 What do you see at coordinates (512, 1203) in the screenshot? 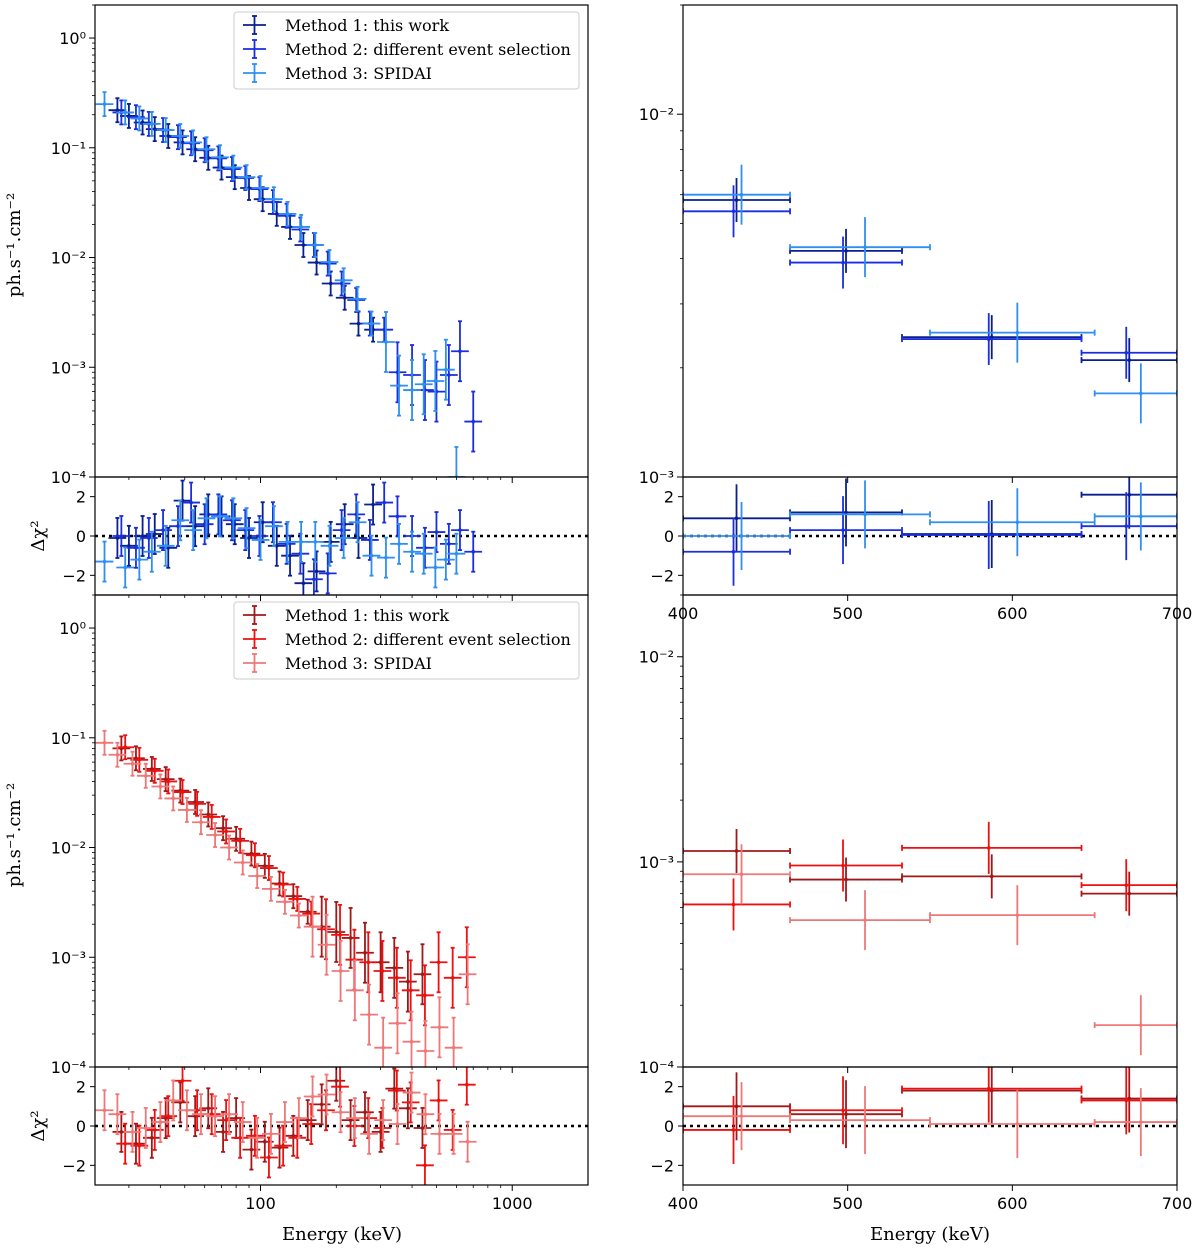
I see `x-tick-label: 1000` at bounding box center [512, 1203].